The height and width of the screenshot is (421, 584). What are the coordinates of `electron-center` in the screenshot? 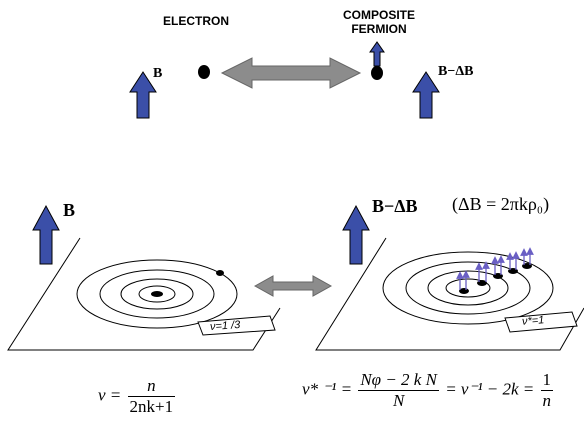 It's located at (157, 294).